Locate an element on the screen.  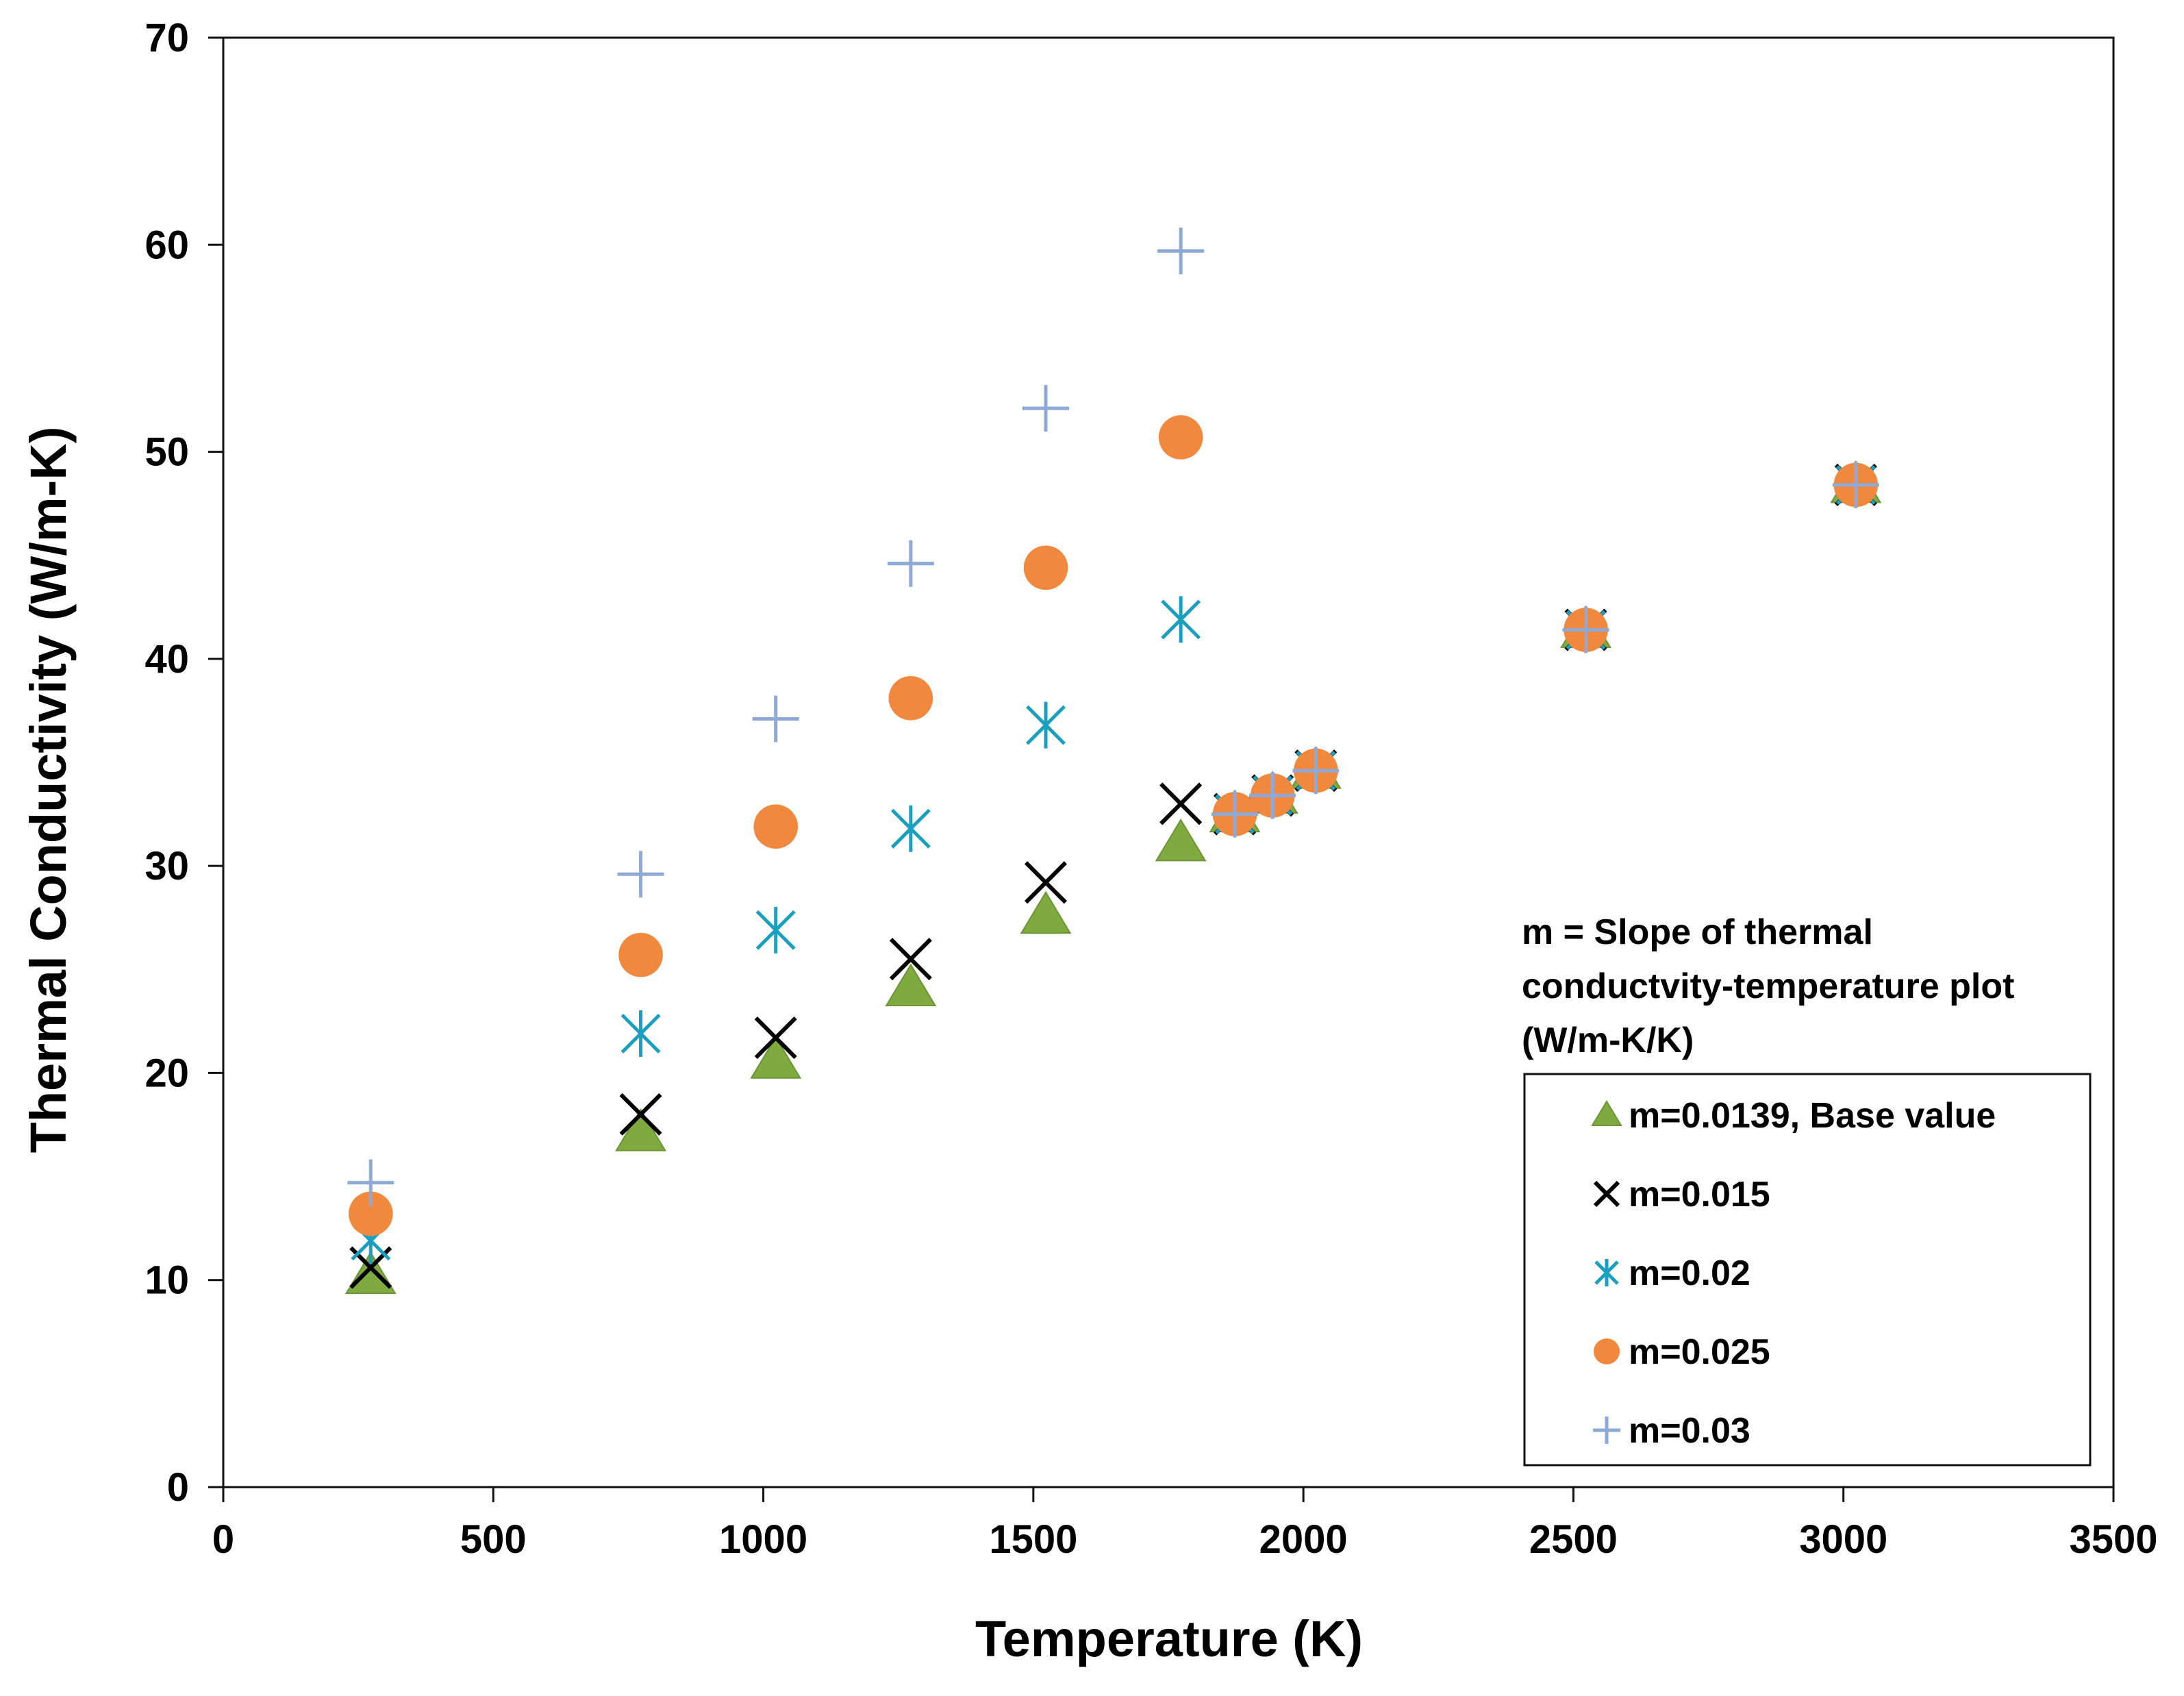
legend-box is located at coordinates (1807, 1270).